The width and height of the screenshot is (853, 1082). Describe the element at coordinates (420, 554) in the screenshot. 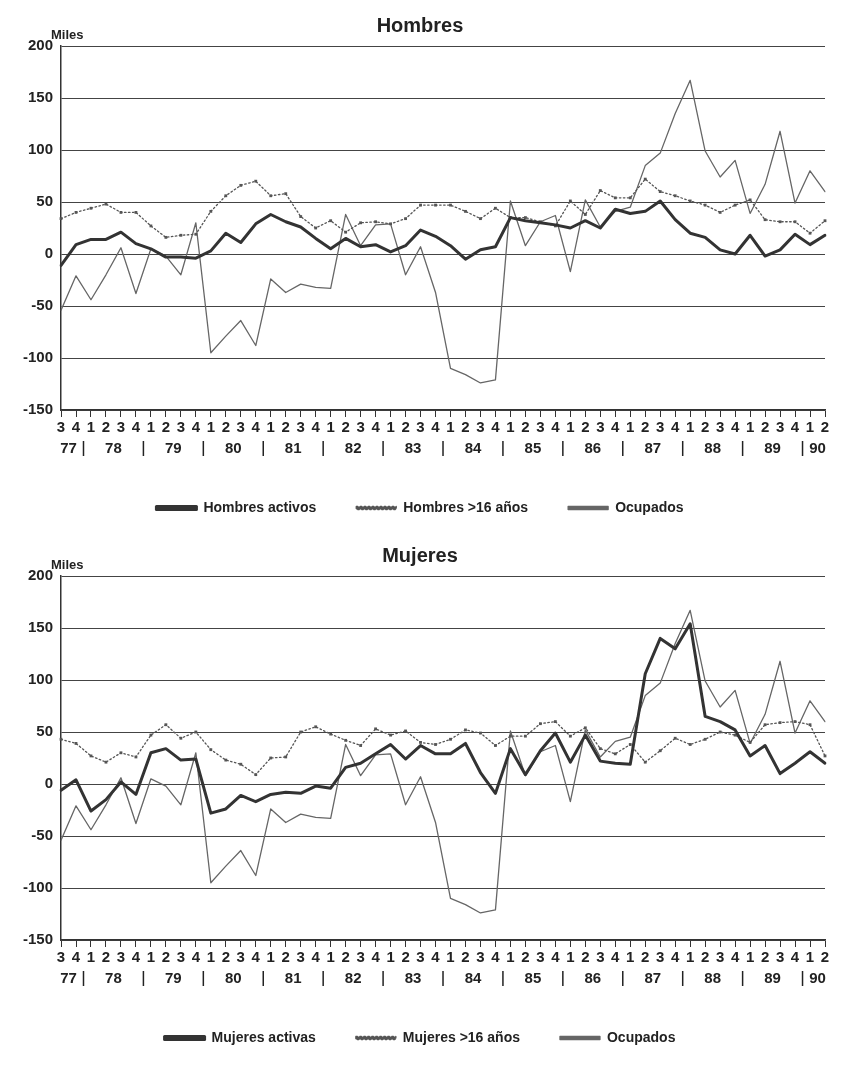

I see `chart-title: Mujeres` at that location.